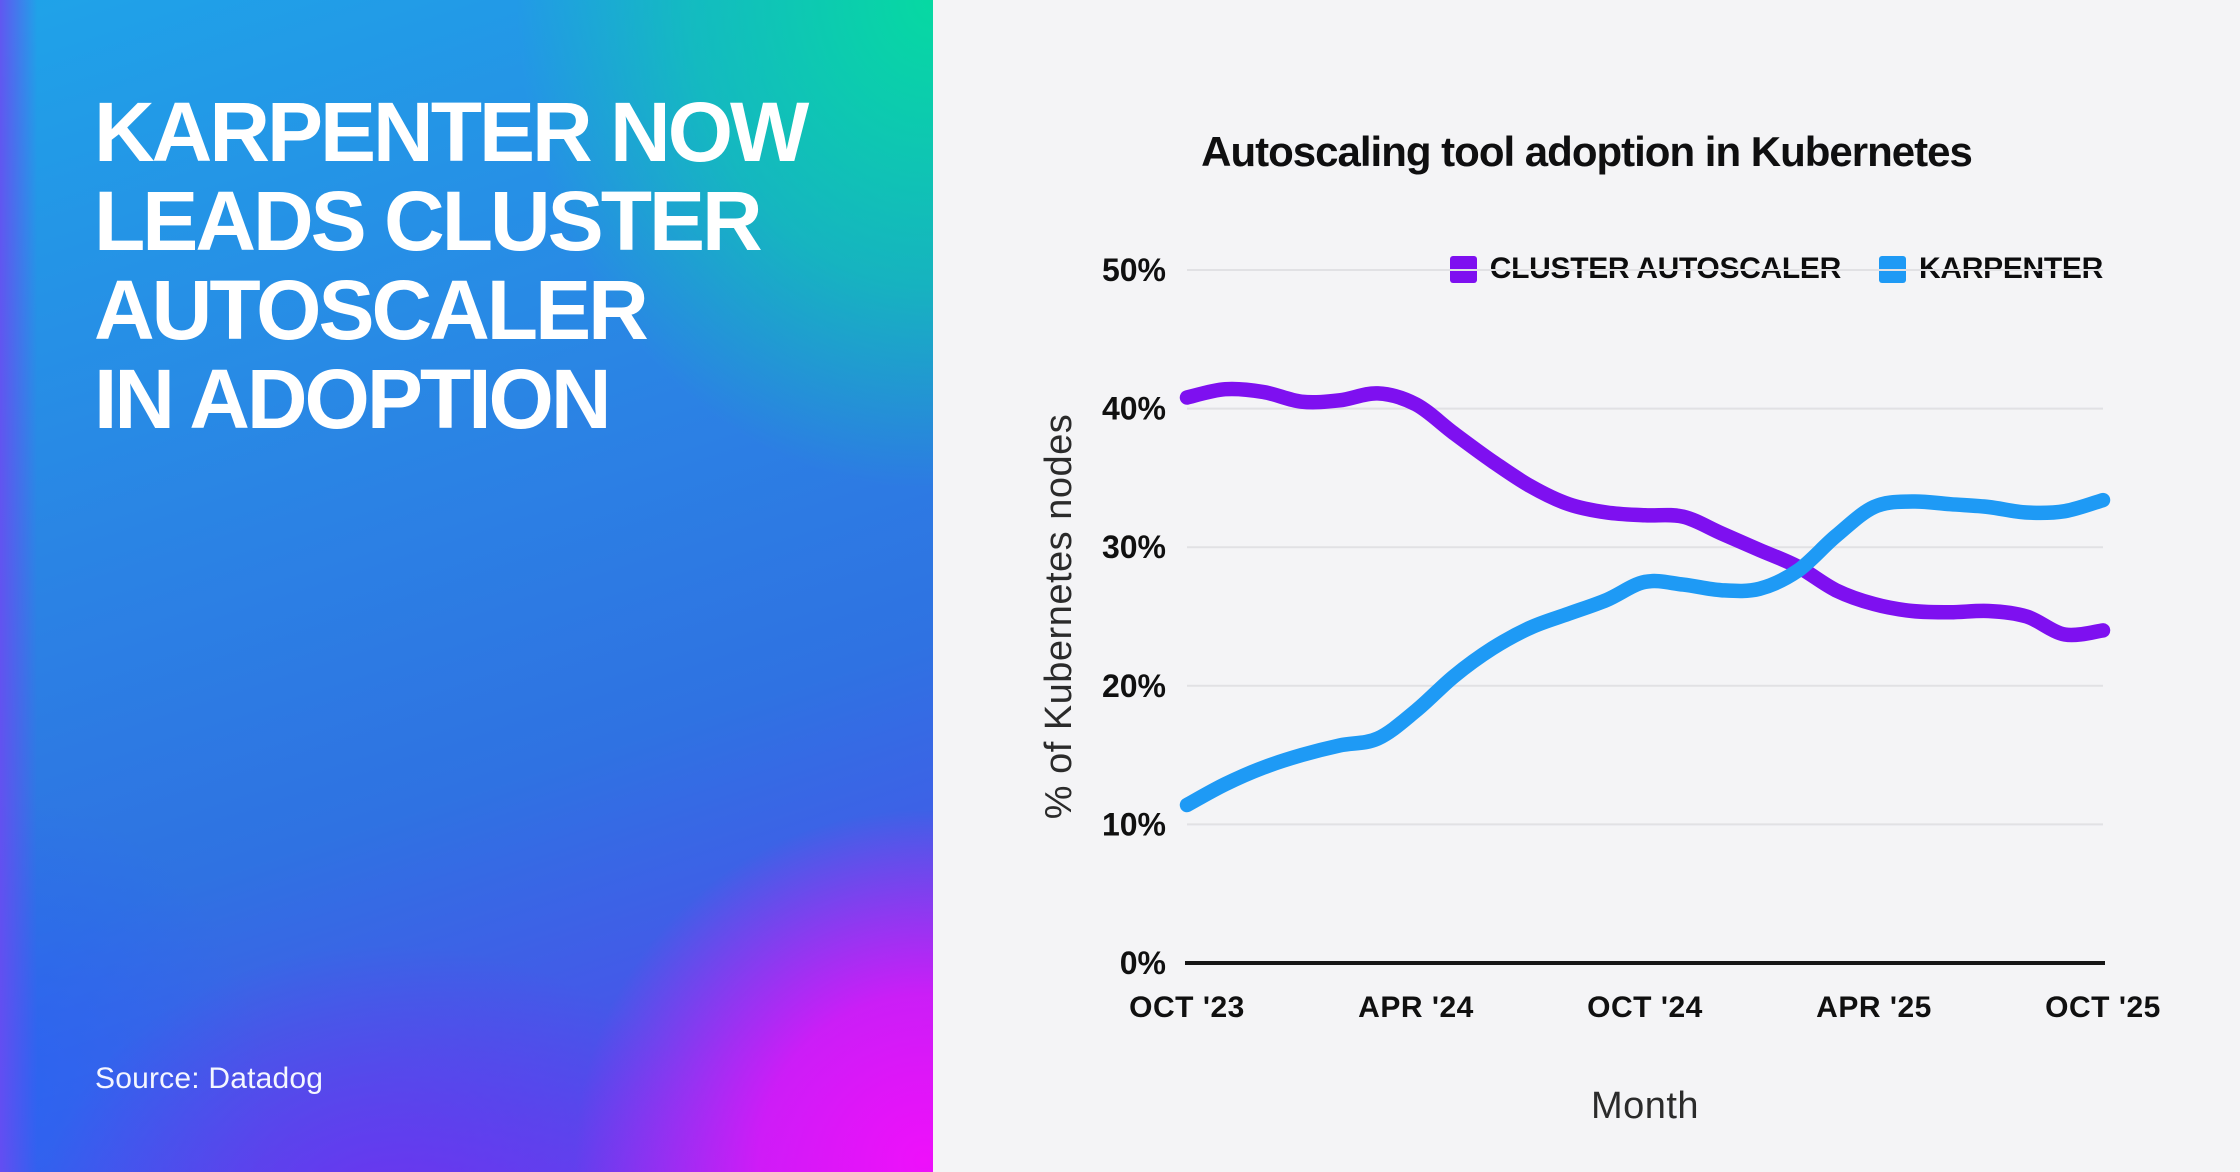  I want to click on y-tick-label: 40%, so click(1134, 409).